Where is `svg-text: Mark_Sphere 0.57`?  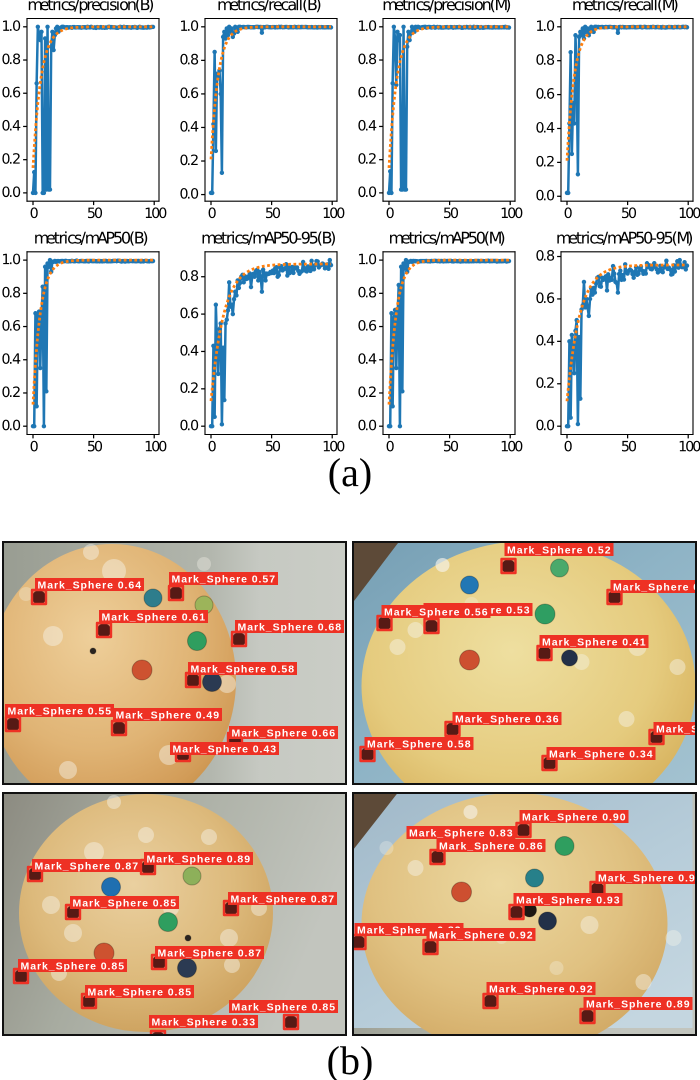
svg-text: Mark_Sphere 0.57 is located at coordinates (224, 579).